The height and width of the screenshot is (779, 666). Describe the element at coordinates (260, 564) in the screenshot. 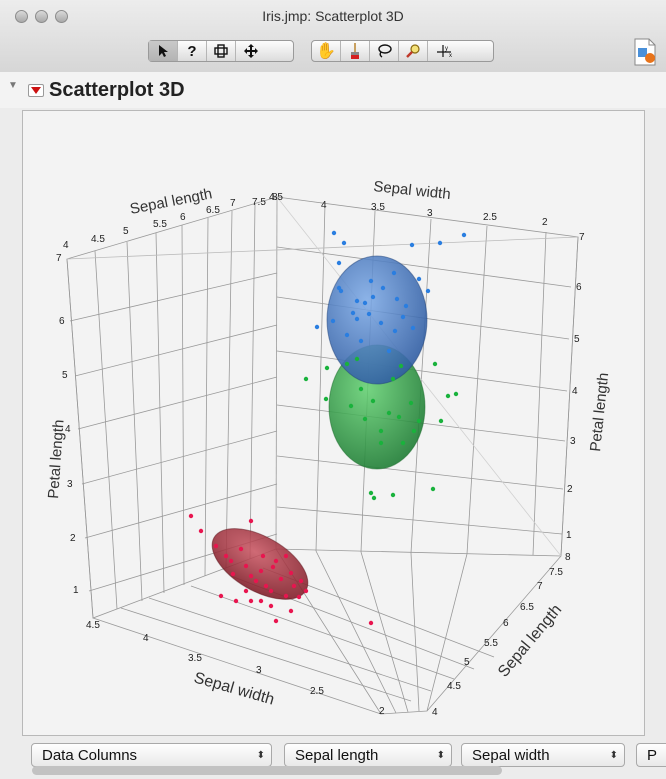

I see `ellipsoid-red` at that location.